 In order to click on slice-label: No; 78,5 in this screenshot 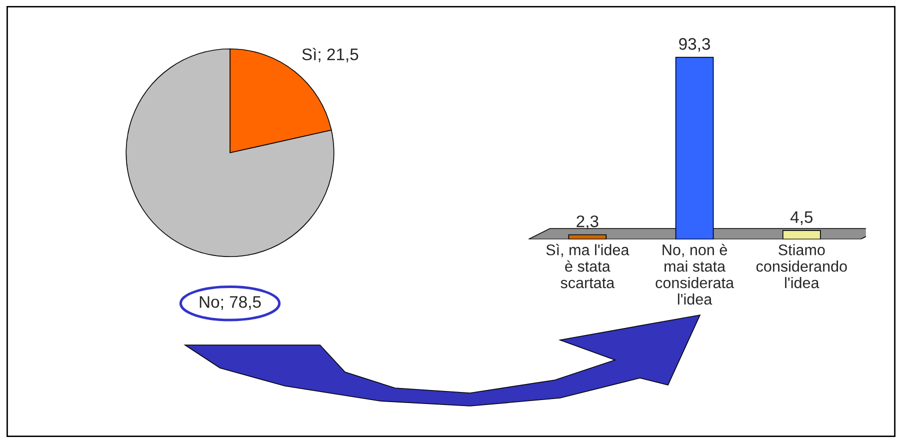, I will do `click(230, 303)`.